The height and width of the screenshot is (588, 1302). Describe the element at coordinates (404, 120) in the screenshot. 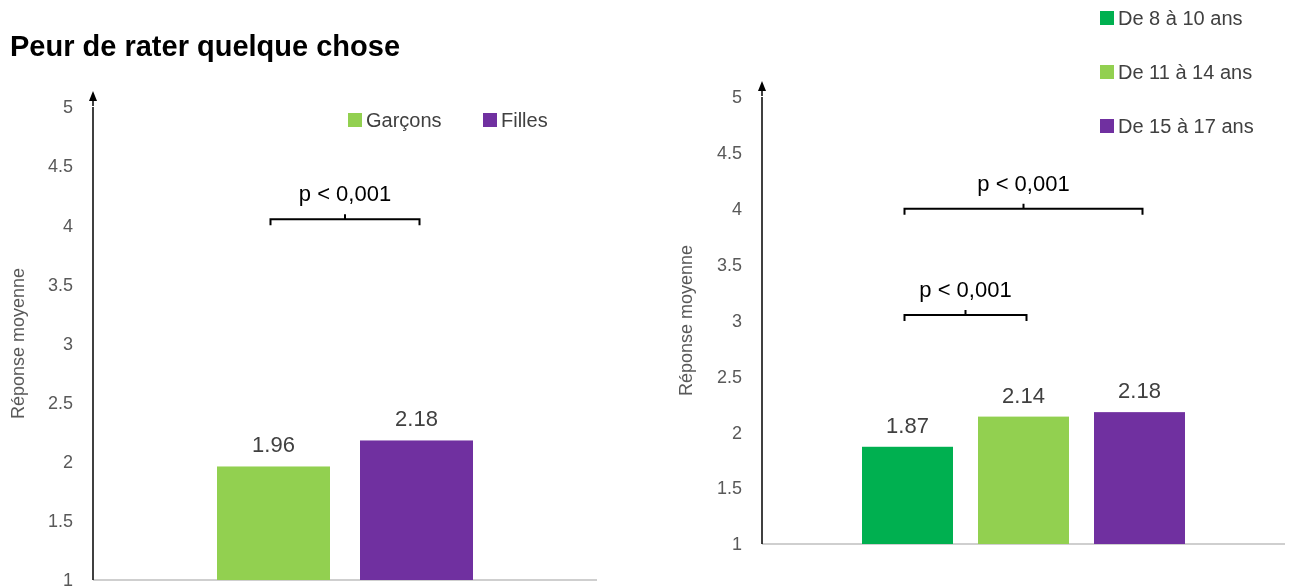

I see `legend-label: Garçons` at that location.